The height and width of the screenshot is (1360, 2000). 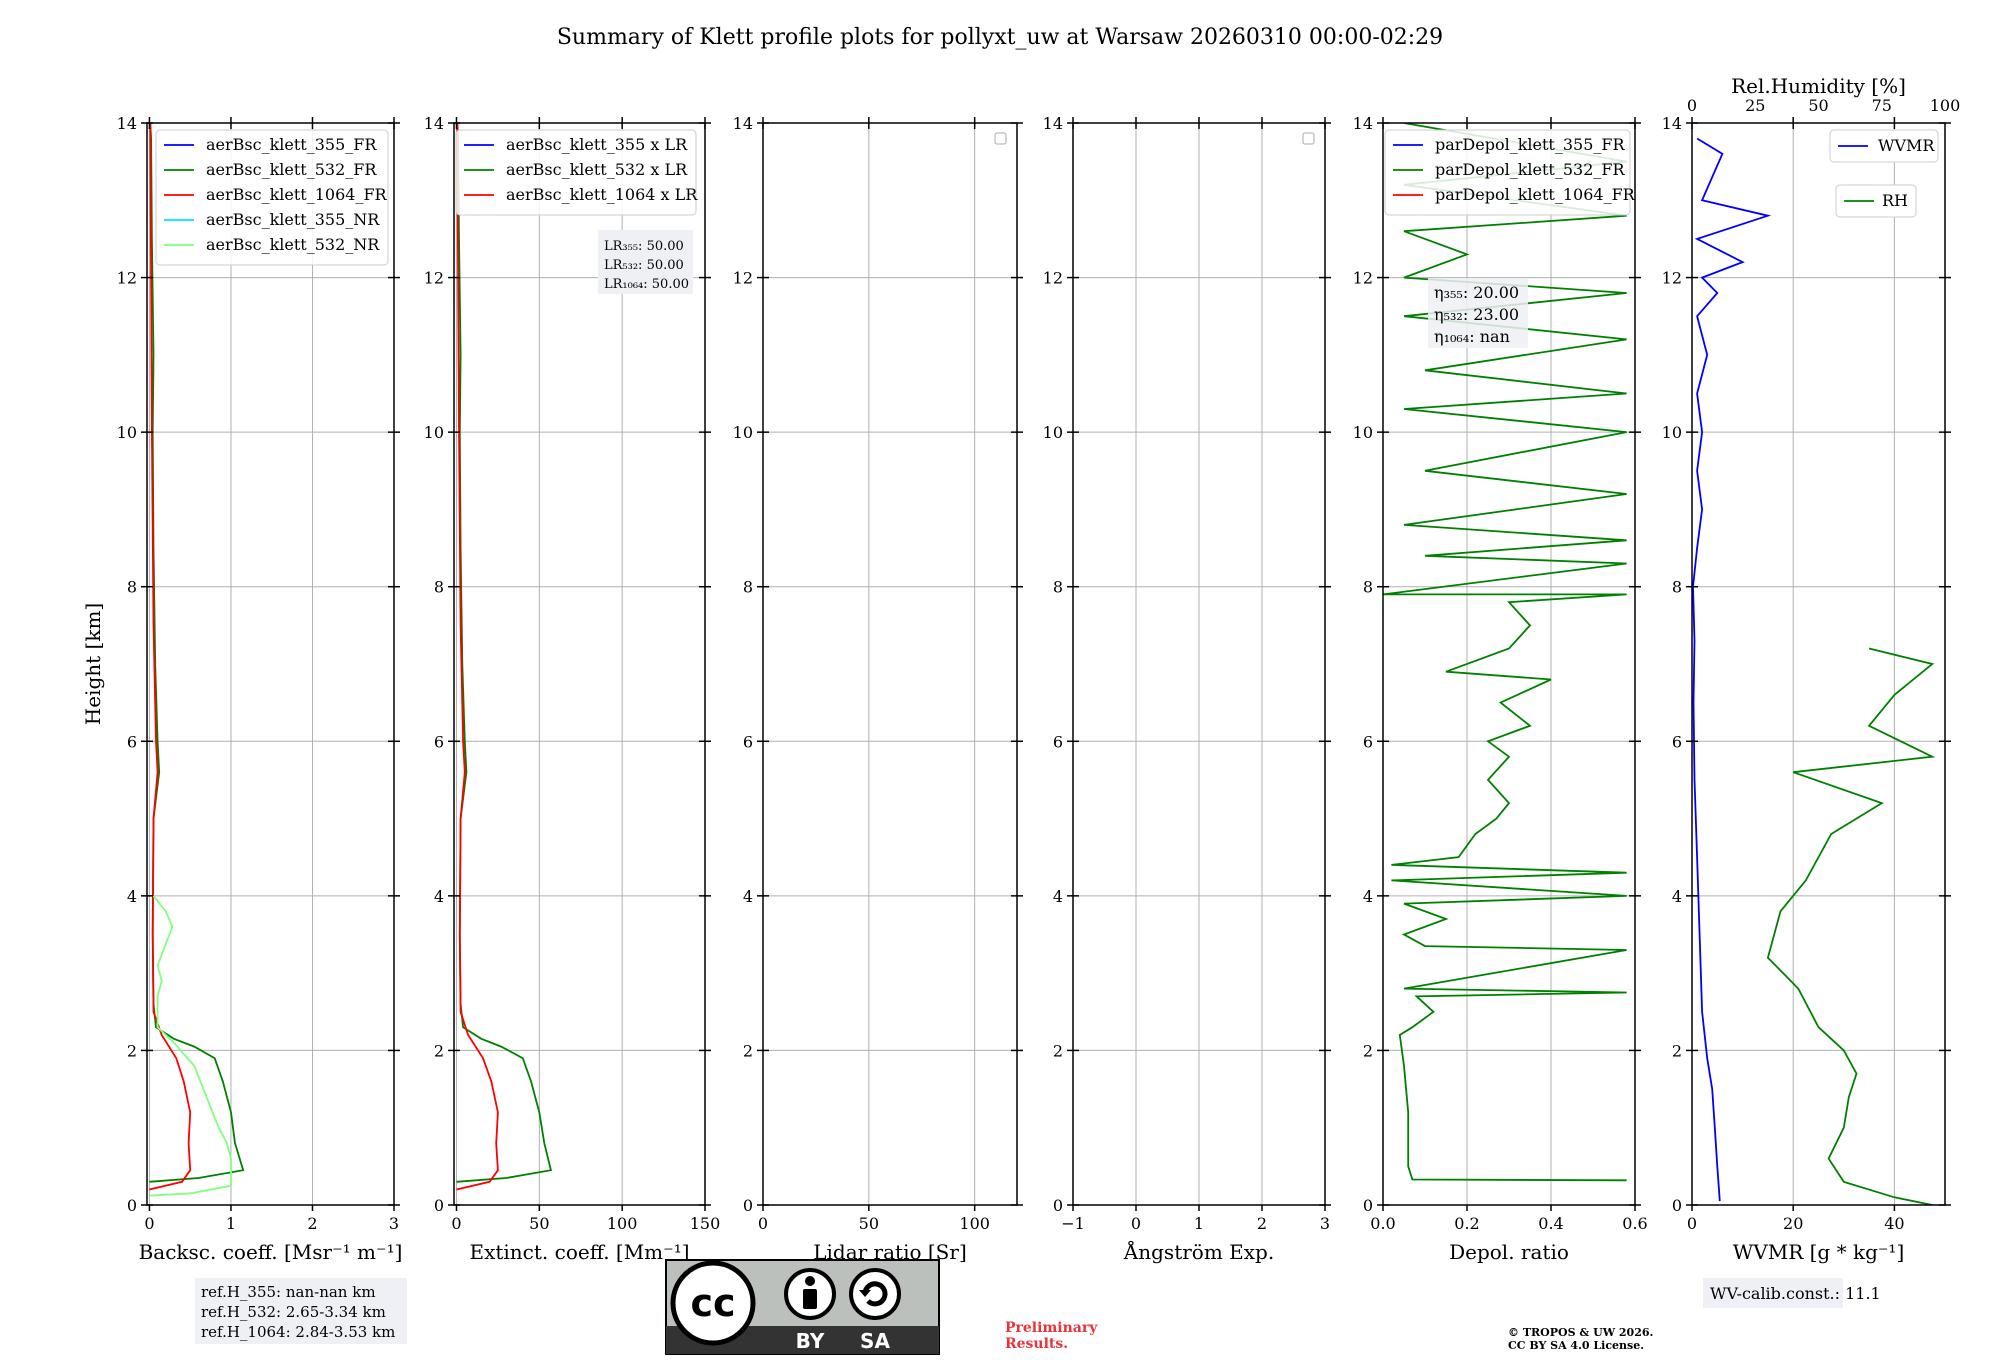 I want to click on eta-label: η₅₃₂: 23.00, so click(x=1476, y=314).